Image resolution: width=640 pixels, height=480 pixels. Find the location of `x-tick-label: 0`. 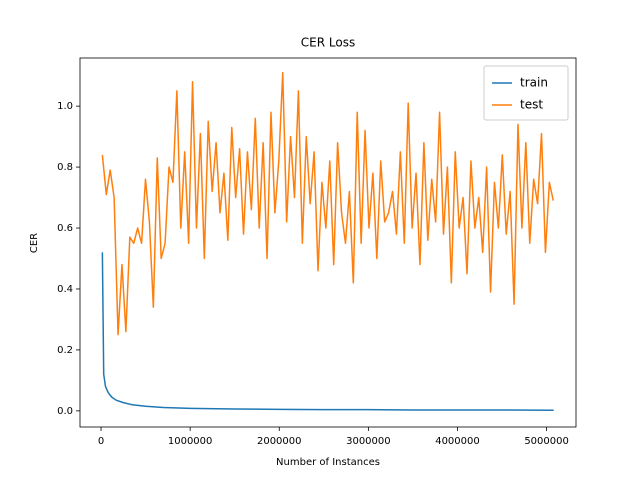

x-tick-label: 0 is located at coordinates (101, 441).